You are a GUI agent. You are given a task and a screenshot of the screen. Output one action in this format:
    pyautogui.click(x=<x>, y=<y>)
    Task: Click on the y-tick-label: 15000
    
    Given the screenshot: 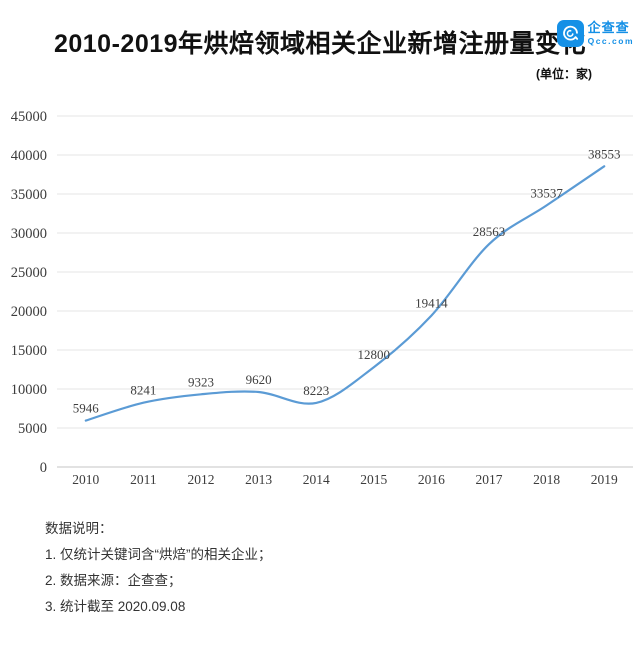 What is the action you would take?
    pyautogui.click(x=29, y=351)
    